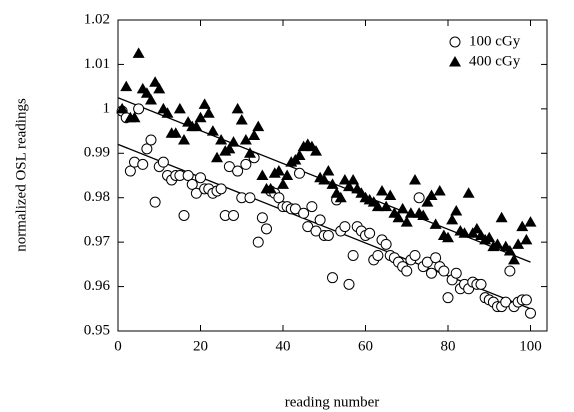 The image size is (574, 412). Describe the element at coordinates (448, 346) in the screenshot. I see `x-tick-label: 80` at that location.